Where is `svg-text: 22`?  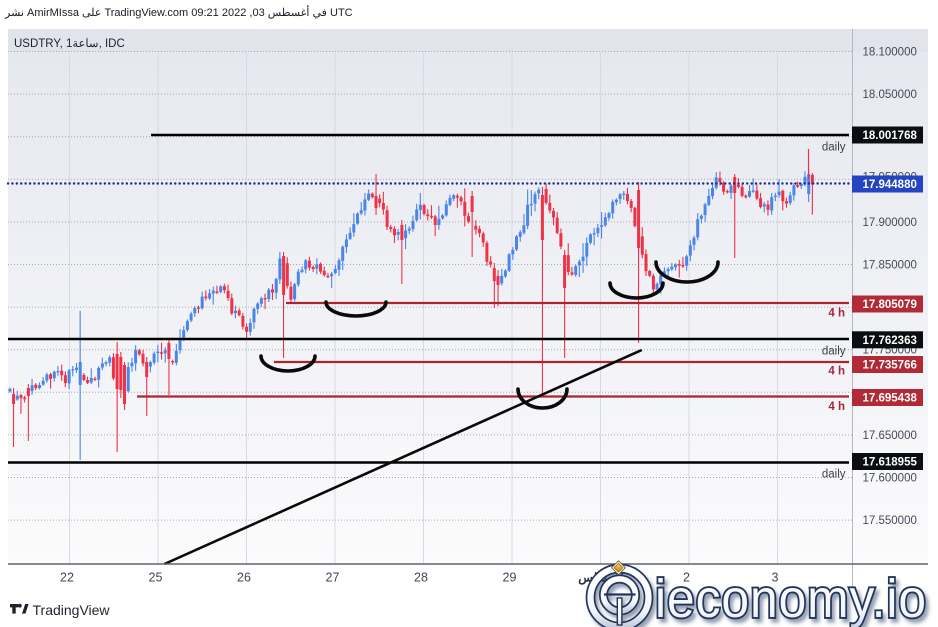 svg-text: 22 is located at coordinates (67, 578).